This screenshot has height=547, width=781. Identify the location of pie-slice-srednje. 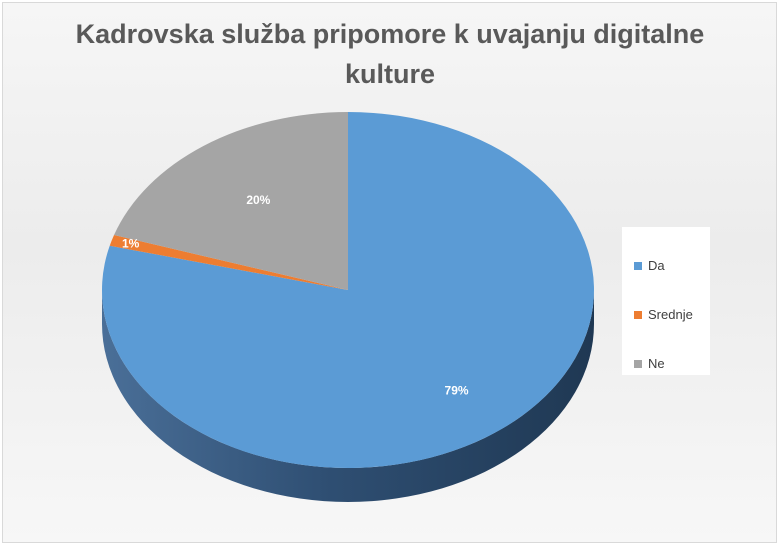
(228, 262).